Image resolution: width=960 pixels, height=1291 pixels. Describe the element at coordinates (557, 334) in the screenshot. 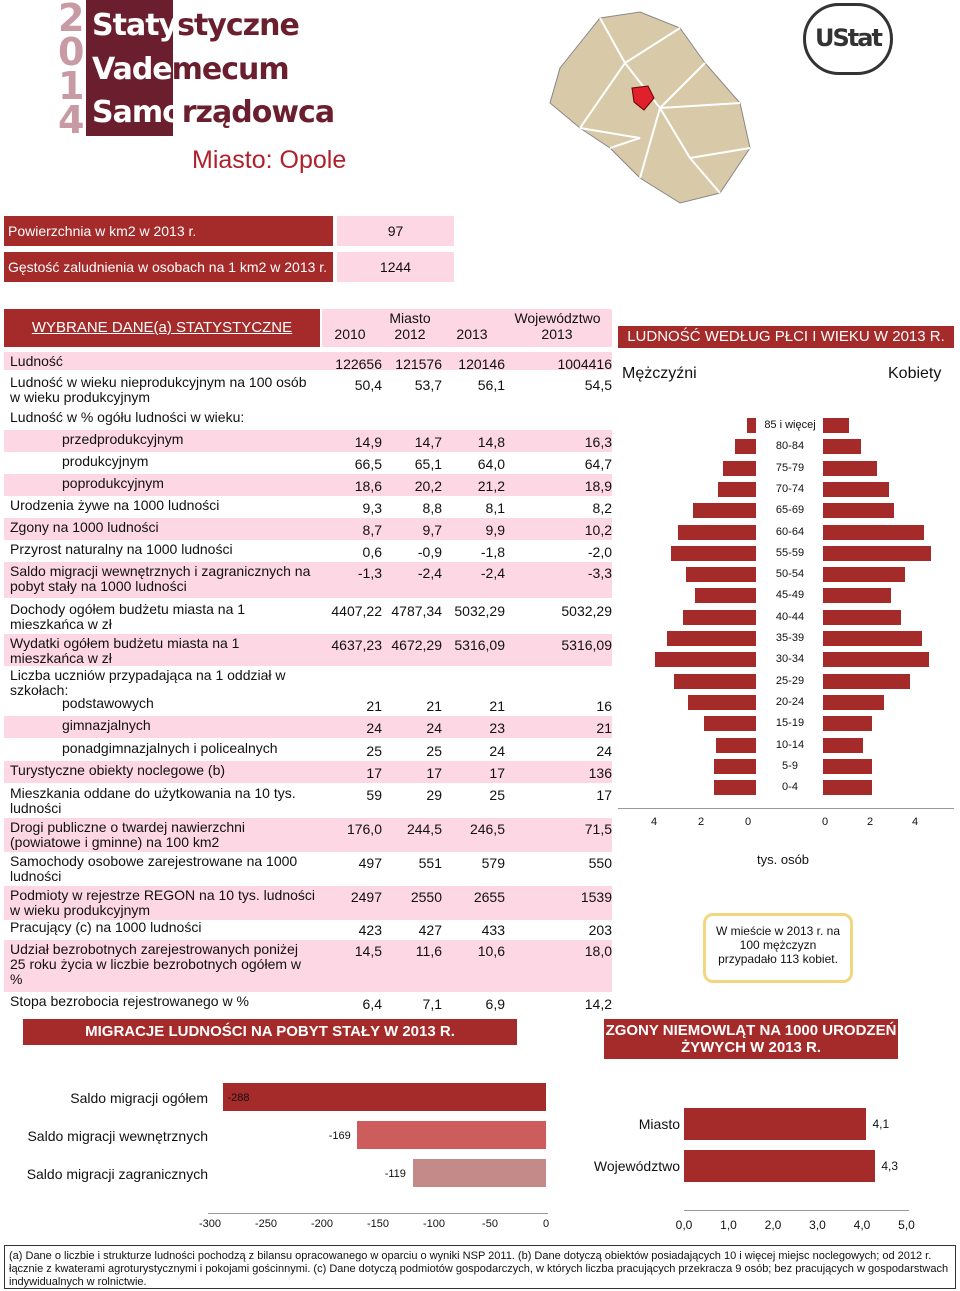

I see `col-year: 2013` at that location.